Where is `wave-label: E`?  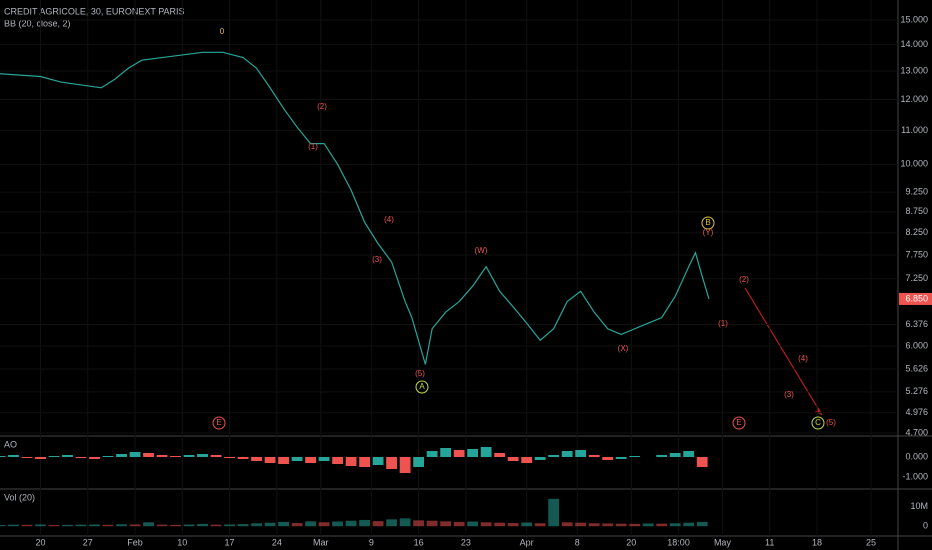
wave-label: E is located at coordinates (218, 422).